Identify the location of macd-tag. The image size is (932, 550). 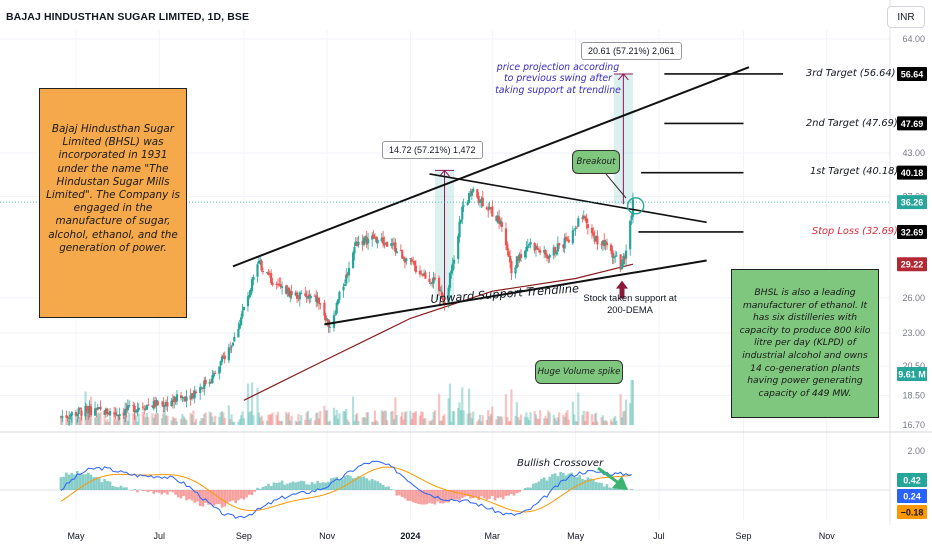
(912, 480).